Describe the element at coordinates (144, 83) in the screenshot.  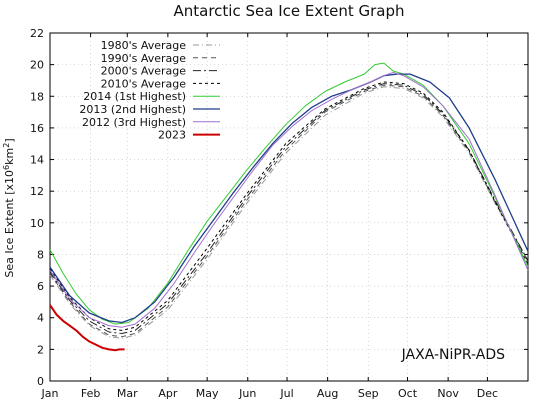
I see `legend-label: 2010's Average` at that location.